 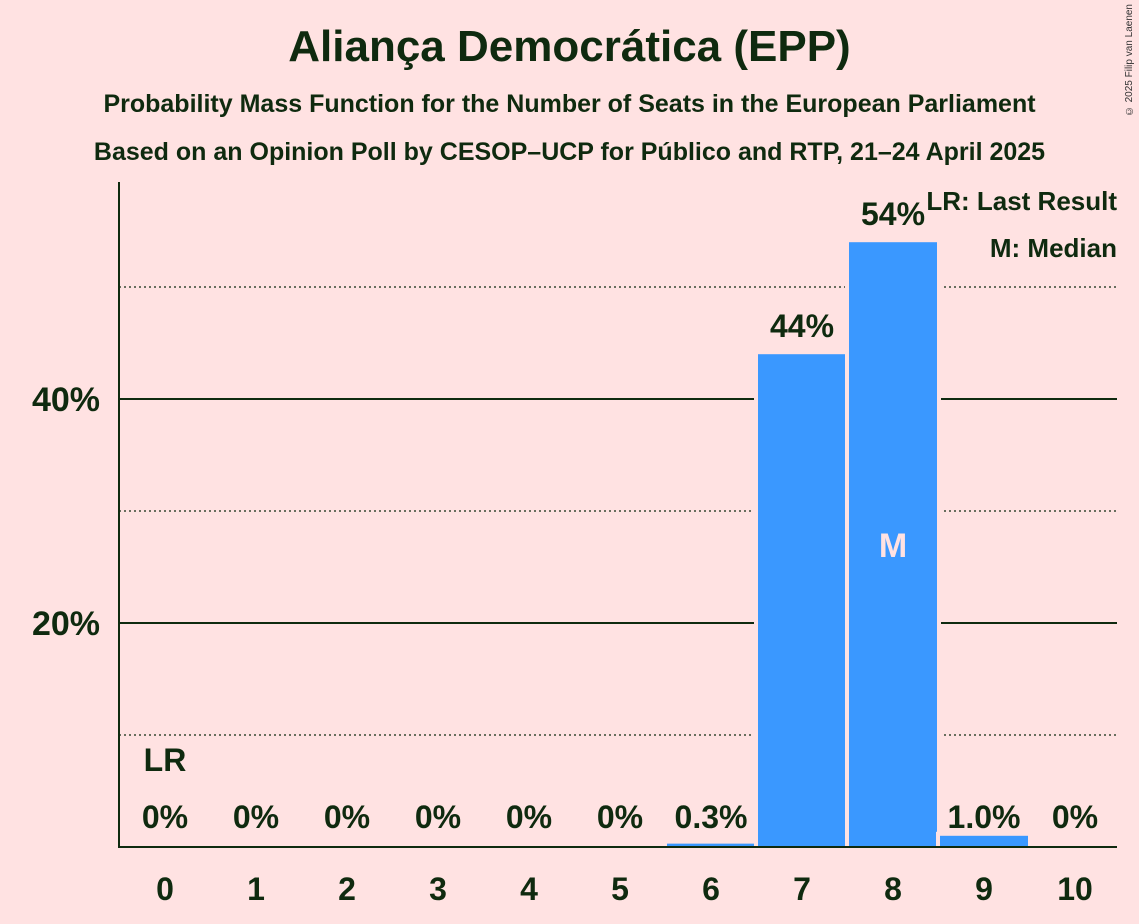 I want to click on legend-median: M: Median, so click(x=1053, y=248).